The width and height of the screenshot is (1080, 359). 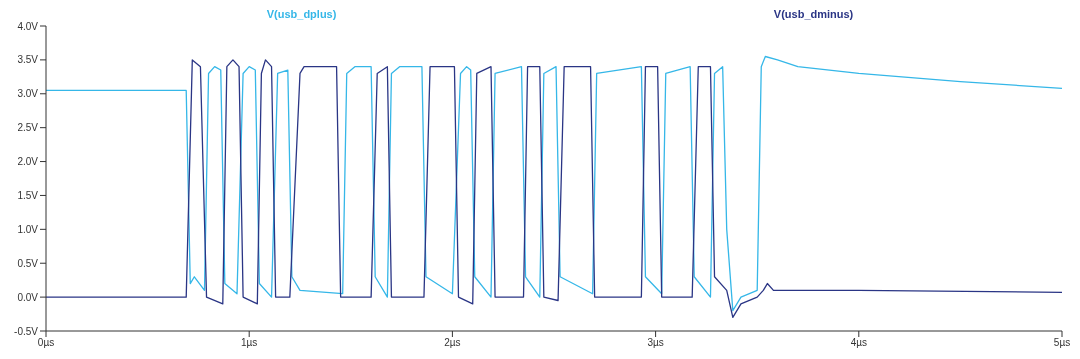 What do you see at coordinates (46, 343) in the screenshot?
I see `x-tick-label: 0µs` at bounding box center [46, 343].